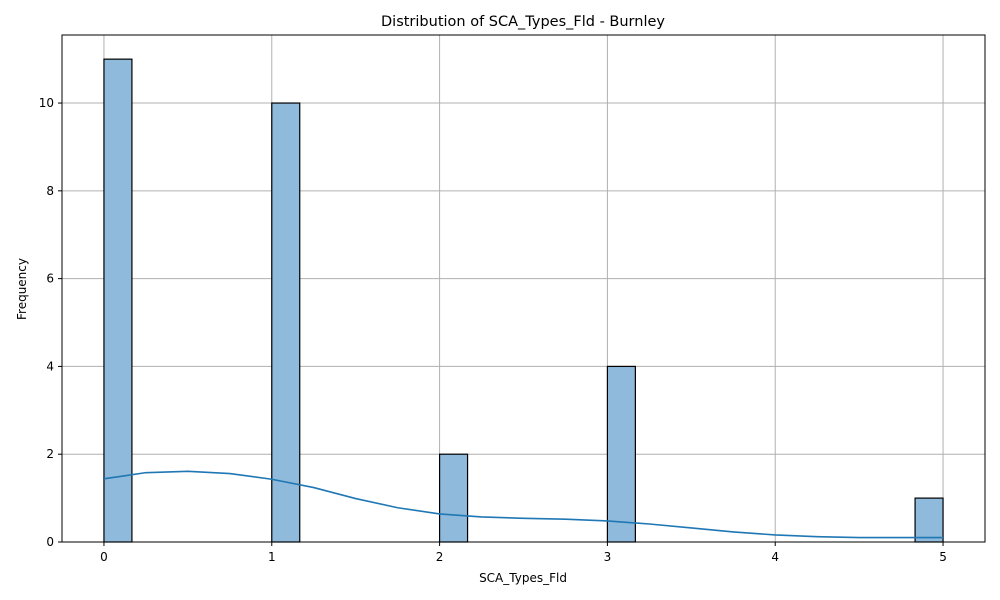 The height and width of the screenshot is (600, 1000). I want to click on y-axis-ticks: 0 2 4 6 8 10, so click(50, 322).